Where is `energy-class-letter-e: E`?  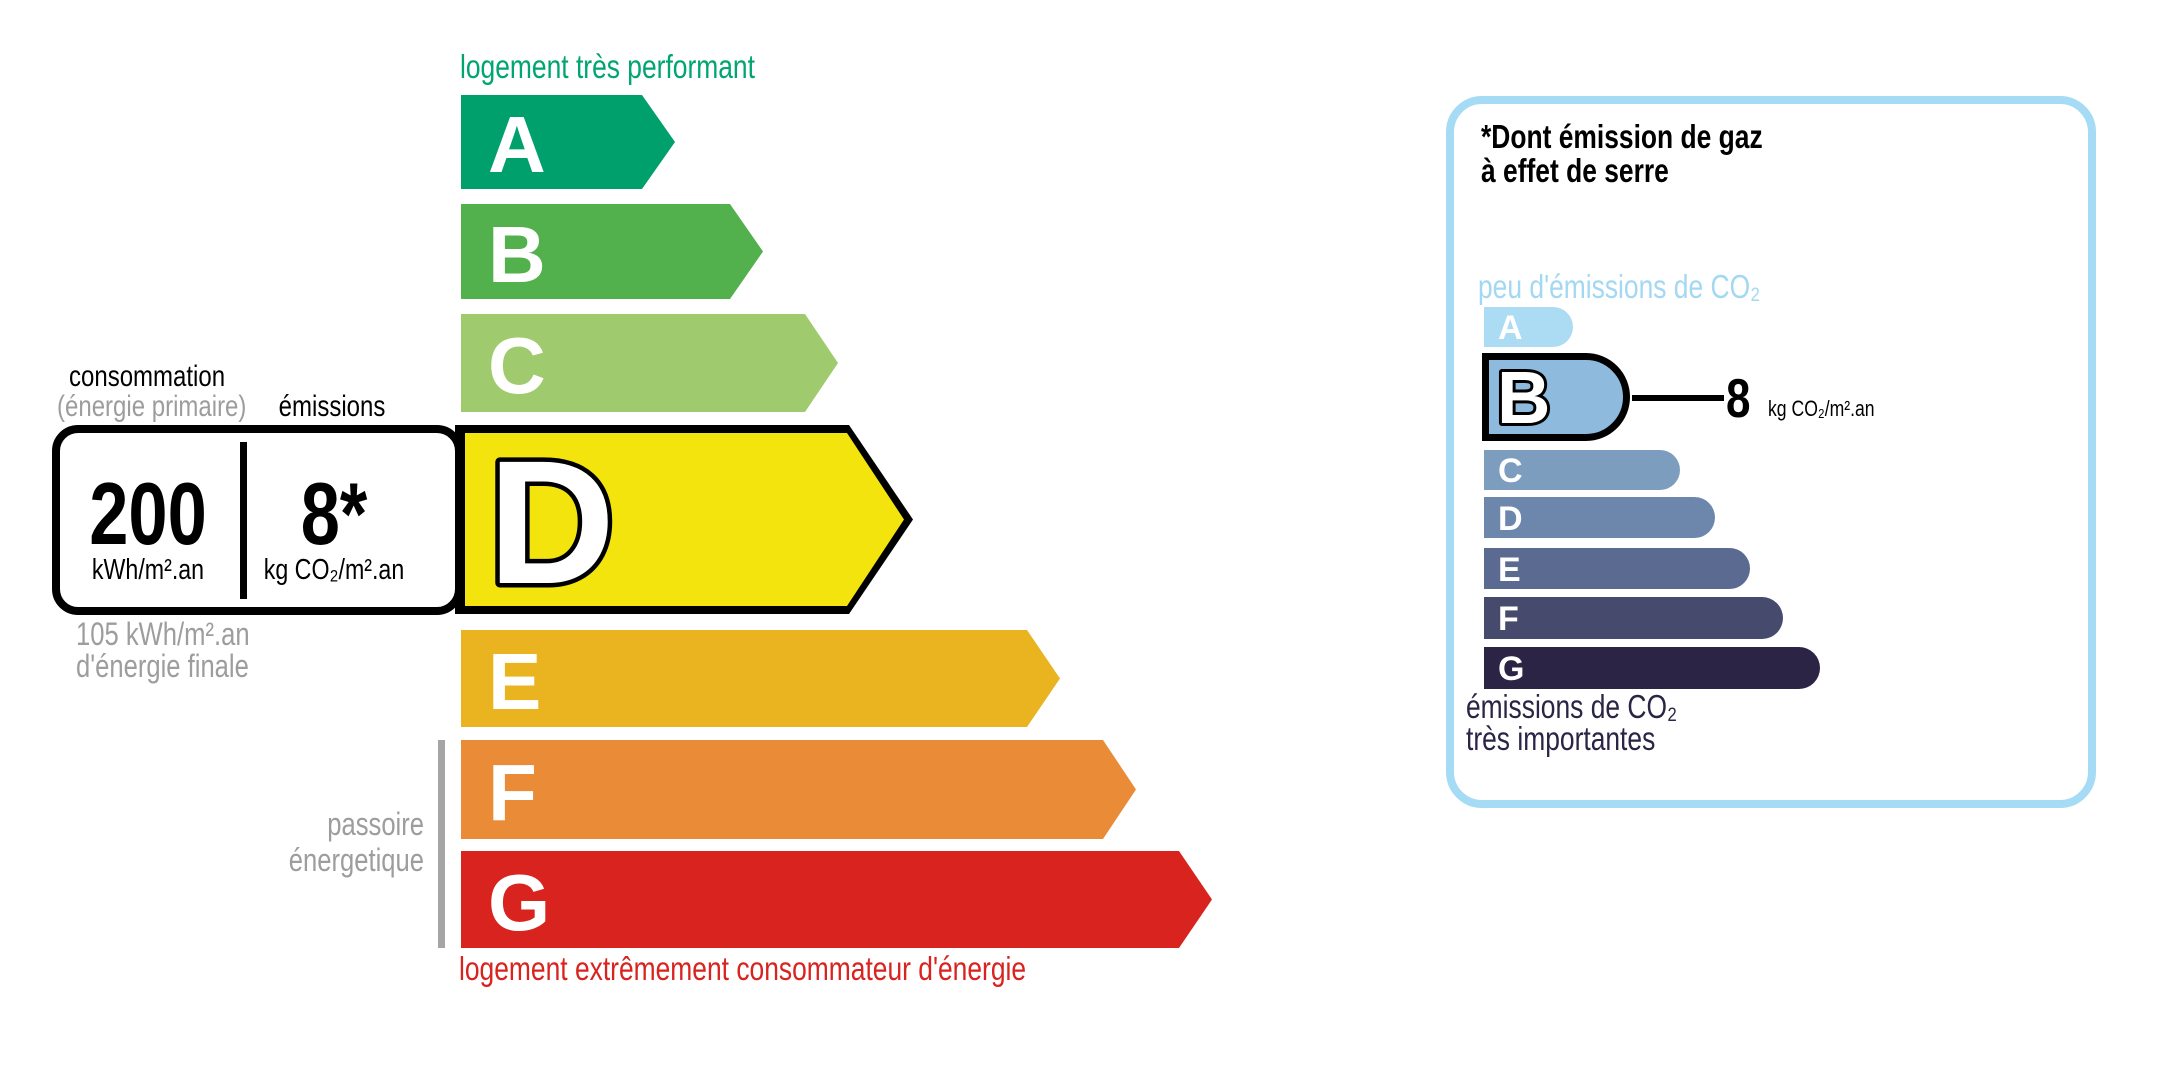
energy-class-letter-e: E is located at coordinates (515, 681).